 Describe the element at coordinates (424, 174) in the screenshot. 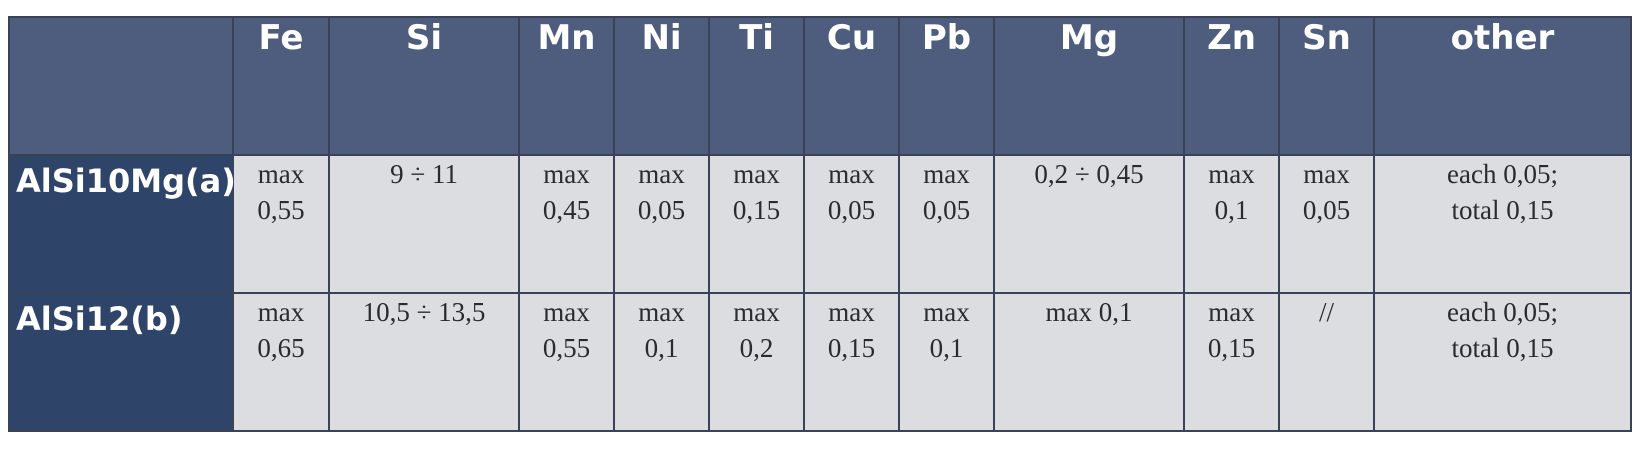

I see `cell-value-line: 9 ÷ 11` at that location.